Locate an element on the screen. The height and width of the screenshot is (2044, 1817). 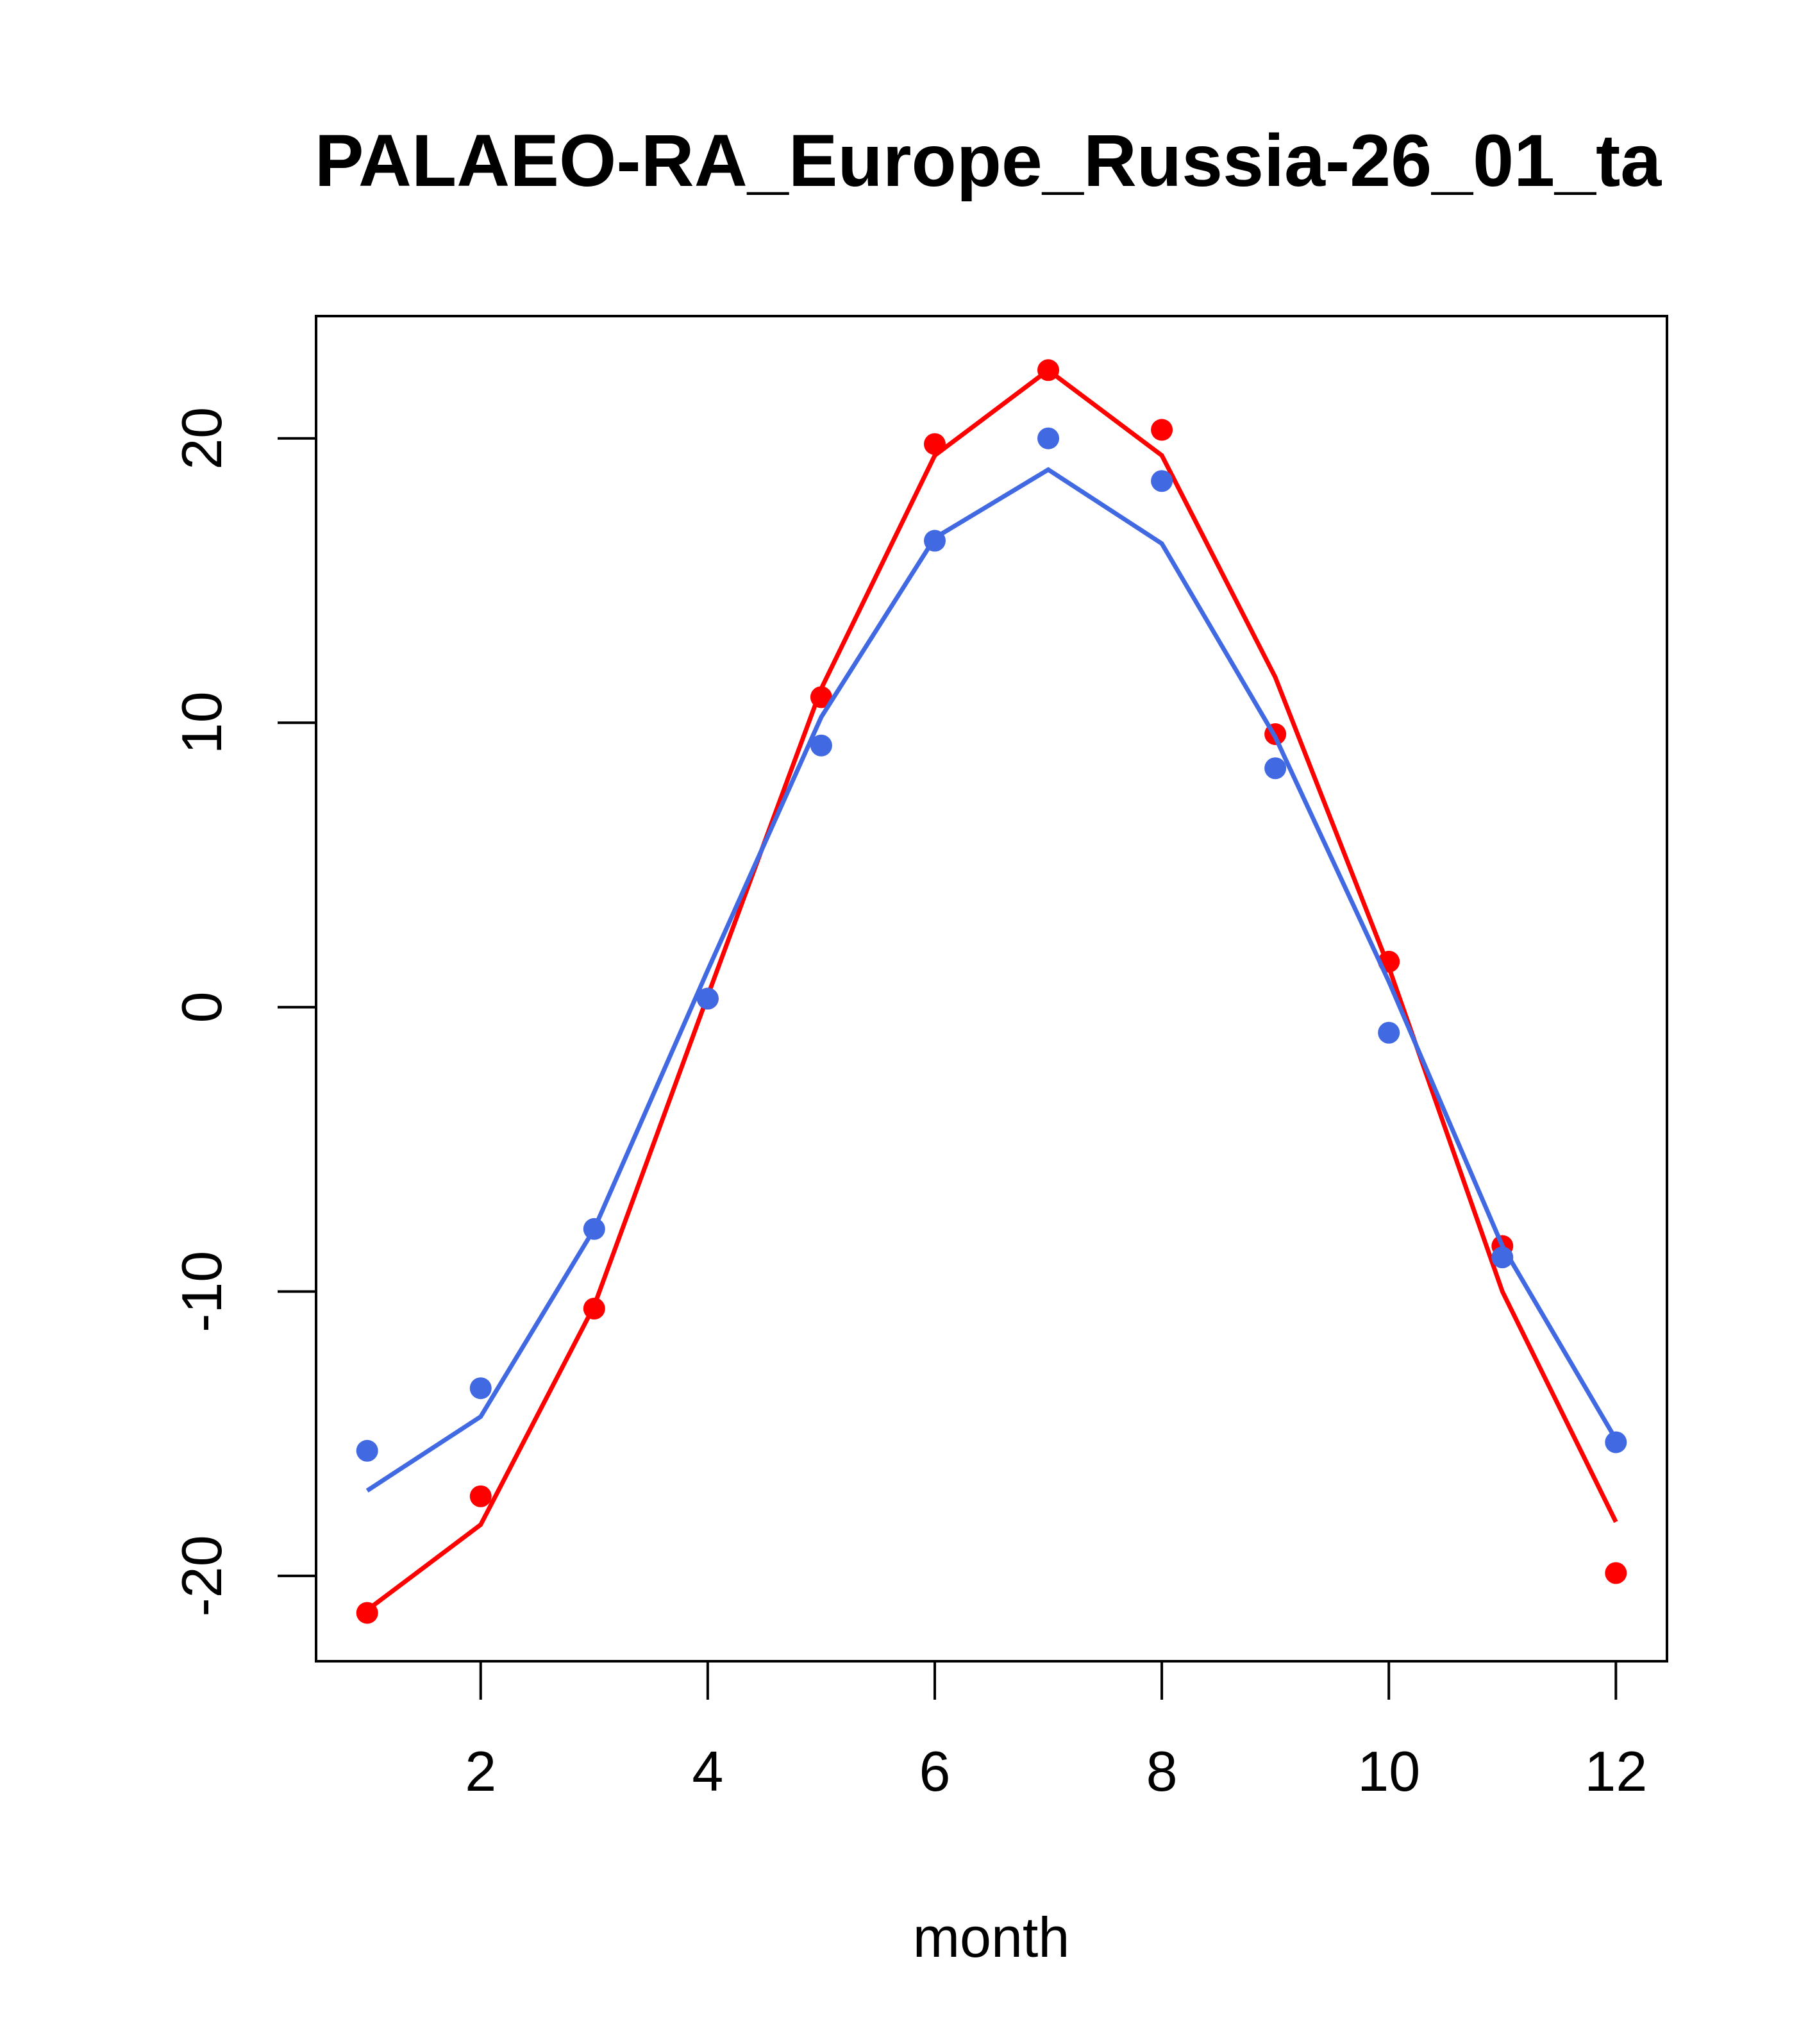
x-tick-label: 2 is located at coordinates (481, 1771).